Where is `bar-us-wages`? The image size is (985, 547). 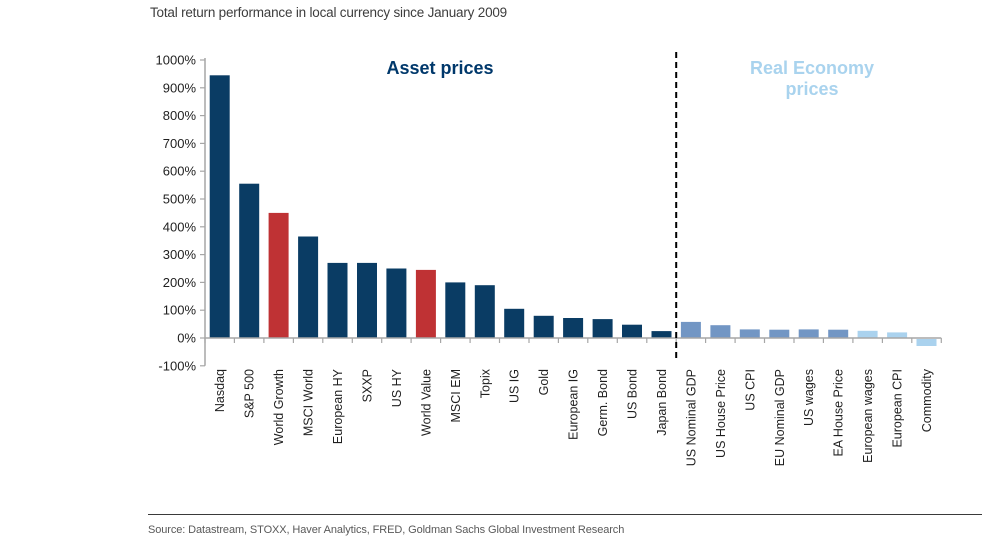 bar-us-wages is located at coordinates (808, 333).